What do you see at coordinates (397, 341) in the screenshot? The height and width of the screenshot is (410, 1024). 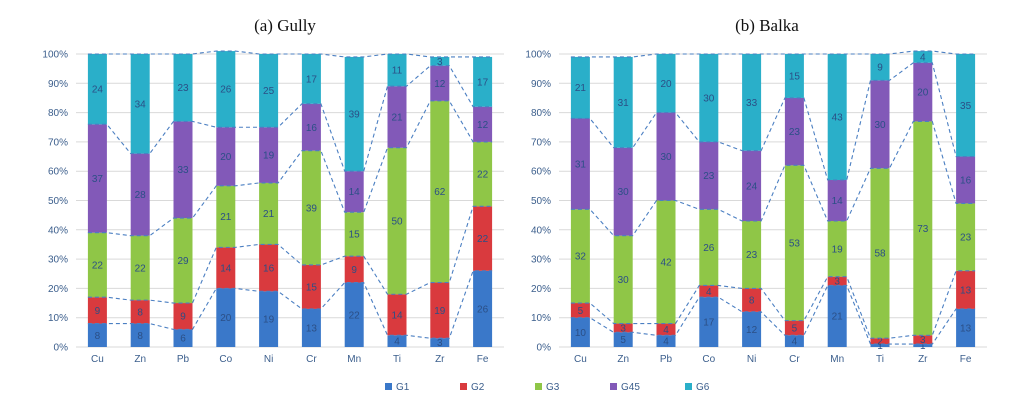 I see `bar-segment-g1-ti` at bounding box center [397, 341].